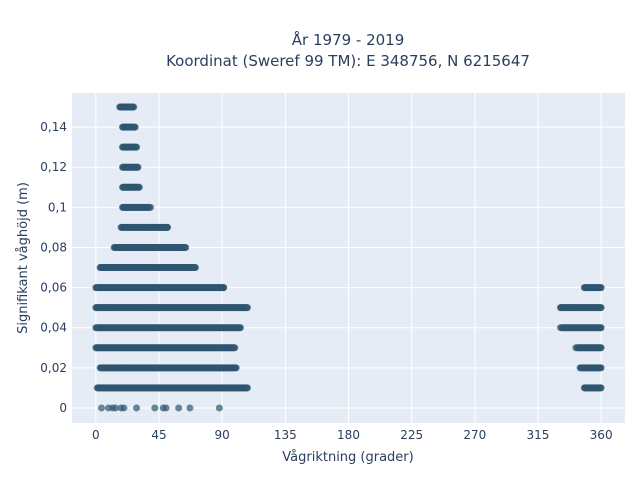 This screenshot has width=640, height=480. I want to click on x-tick-label: 225, so click(411, 435).